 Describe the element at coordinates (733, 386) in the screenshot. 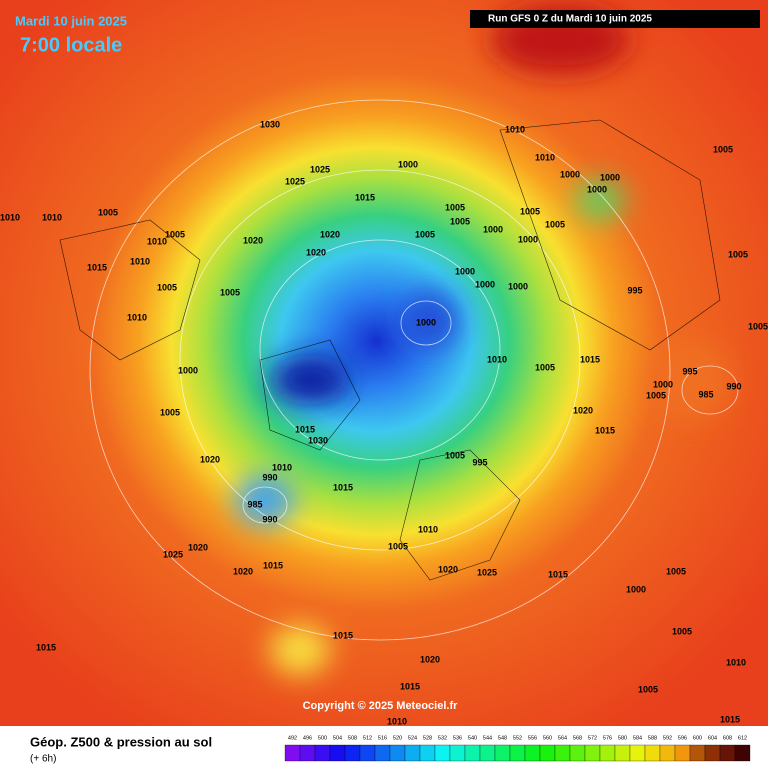

I see `isobar-label: 990` at that location.